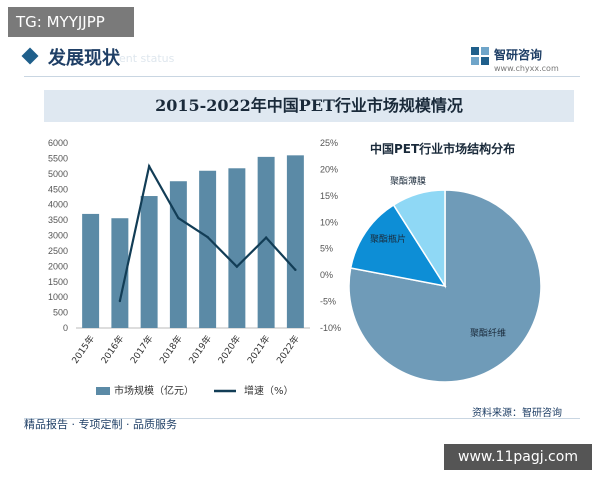 The width and height of the screenshot is (600, 480). I want to click on section-title: 发展现状, so click(84, 58).